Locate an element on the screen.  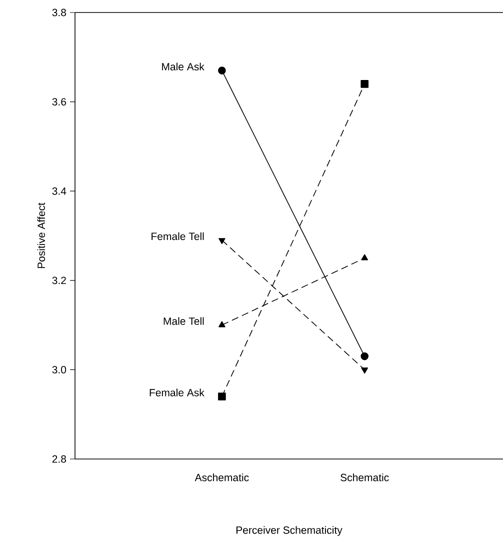
series-label: Male Tell is located at coordinates (184, 321).